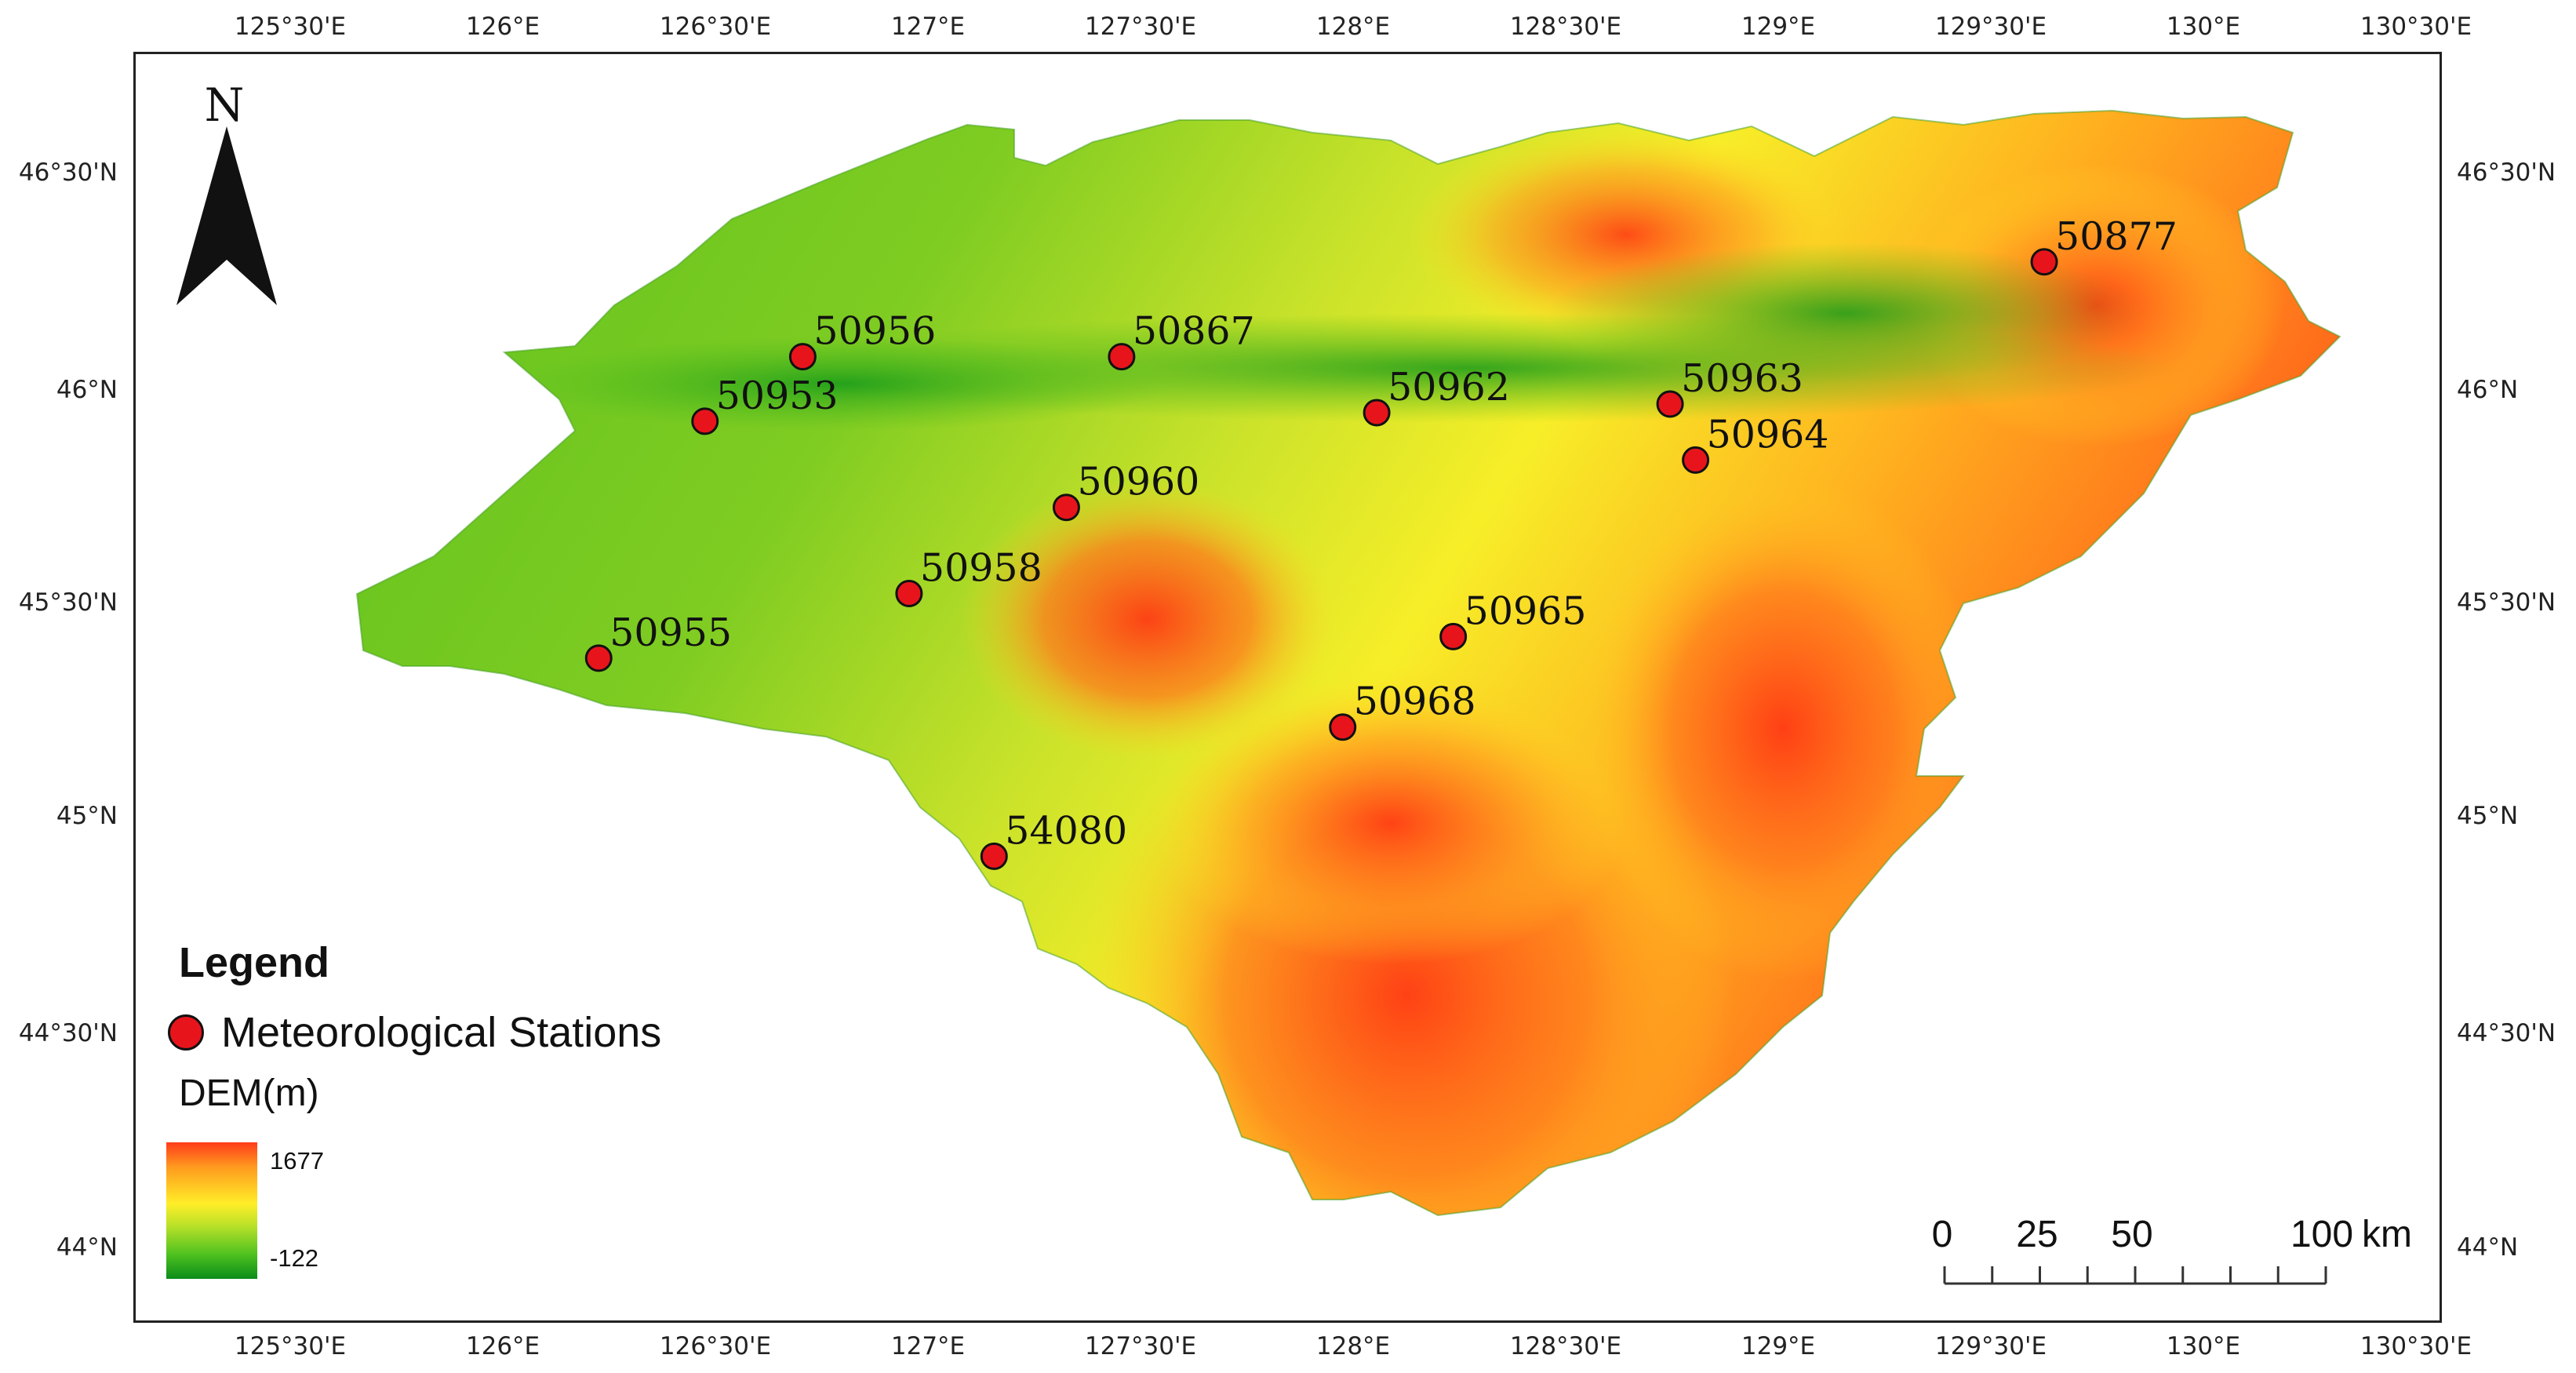 The width and height of the screenshot is (2576, 1373). I want to click on lon-tick-bottom: 126°E, so click(502, 1346).